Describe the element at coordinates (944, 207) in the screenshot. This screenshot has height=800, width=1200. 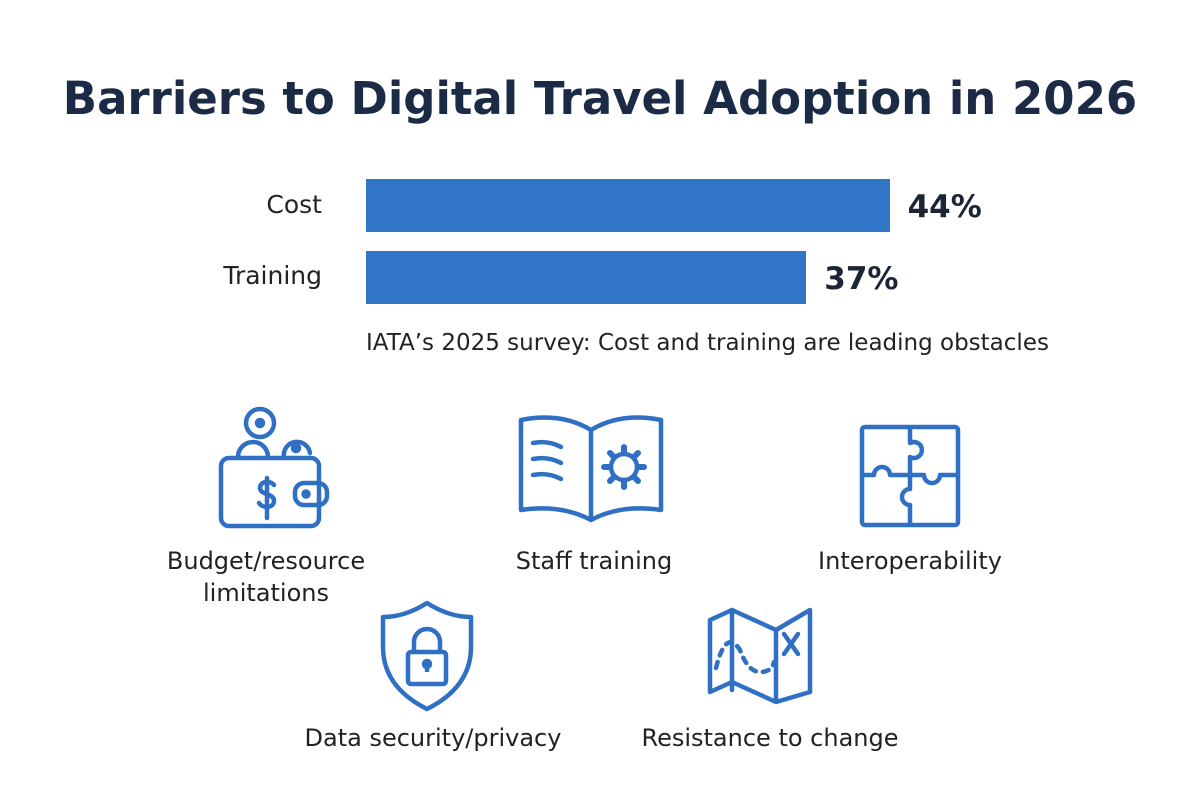
I see `value-label-cost: 44%` at that location.